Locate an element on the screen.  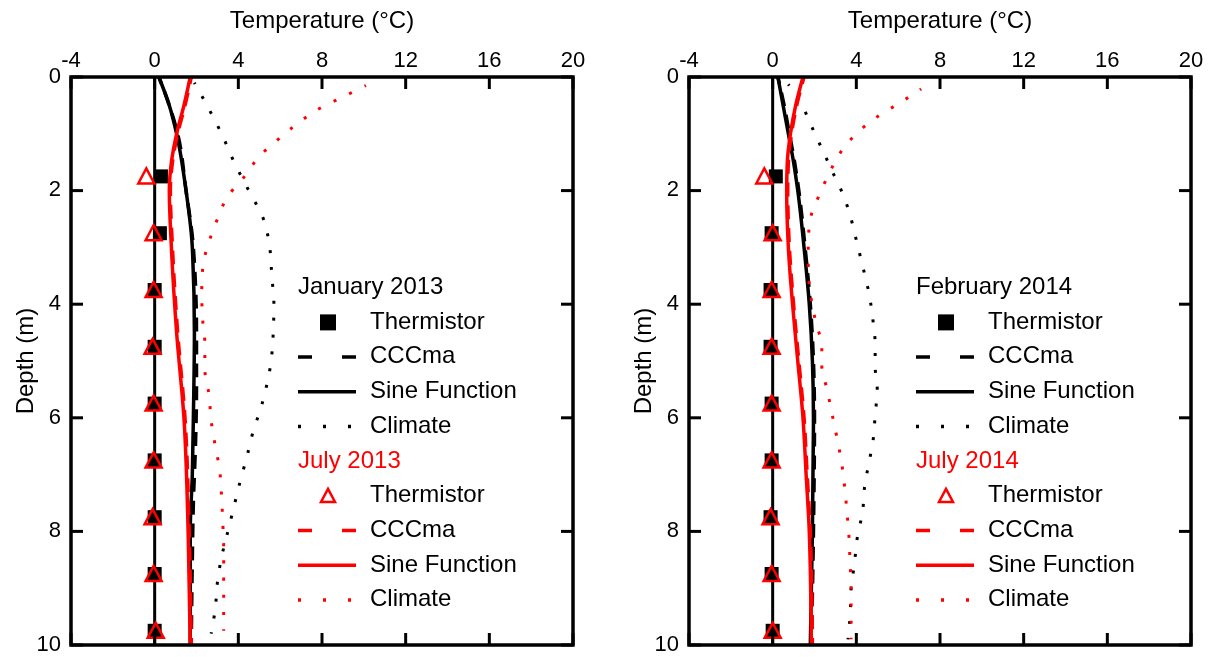
annotation: July 2014 is located at coordinates (967, 459).